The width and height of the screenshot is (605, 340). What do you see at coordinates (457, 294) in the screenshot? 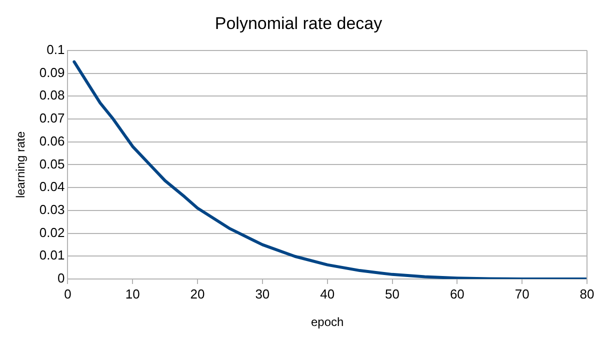
I see `x-tick-label: 60` at bounding box center [457, 294].